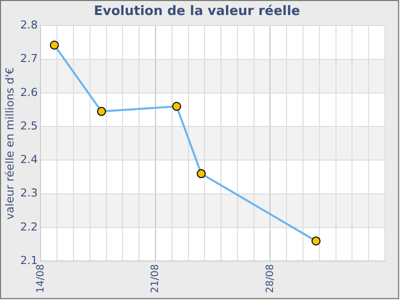  I want to click on y-tick-label: 2.6, so click(29, 92).